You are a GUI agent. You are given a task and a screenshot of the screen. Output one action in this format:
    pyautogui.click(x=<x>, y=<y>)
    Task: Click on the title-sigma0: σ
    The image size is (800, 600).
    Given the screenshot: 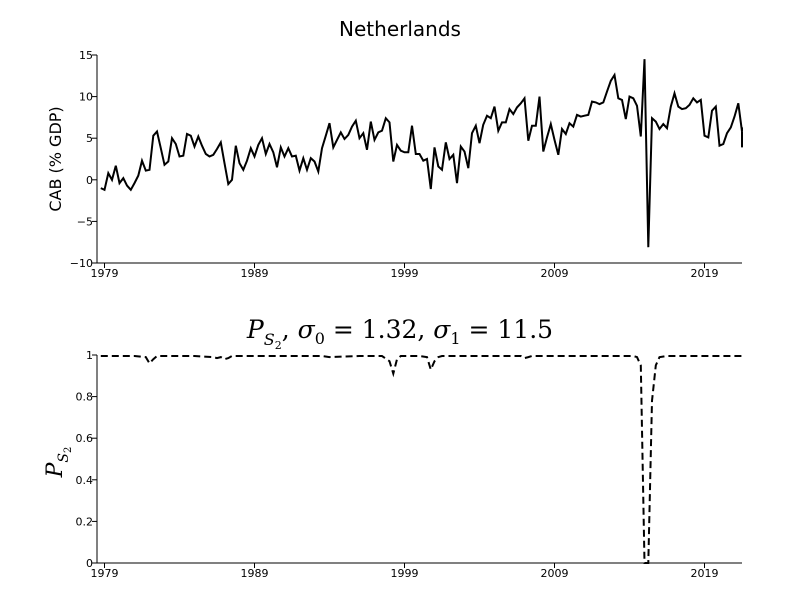 What is the action you would take?
    pyautogui.click(x=307, y=329)
    